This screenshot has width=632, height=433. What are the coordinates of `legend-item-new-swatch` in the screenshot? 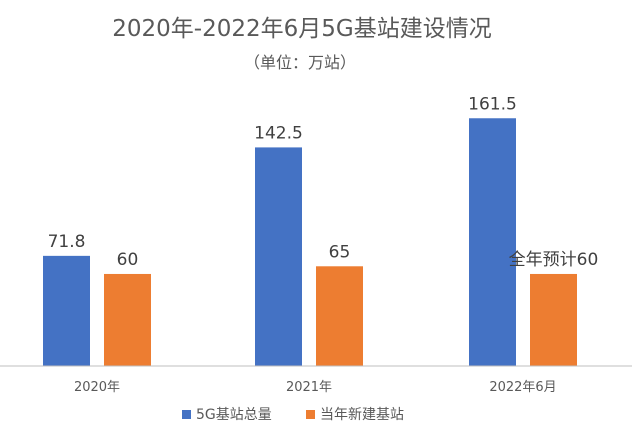 It's located at (310, 414).